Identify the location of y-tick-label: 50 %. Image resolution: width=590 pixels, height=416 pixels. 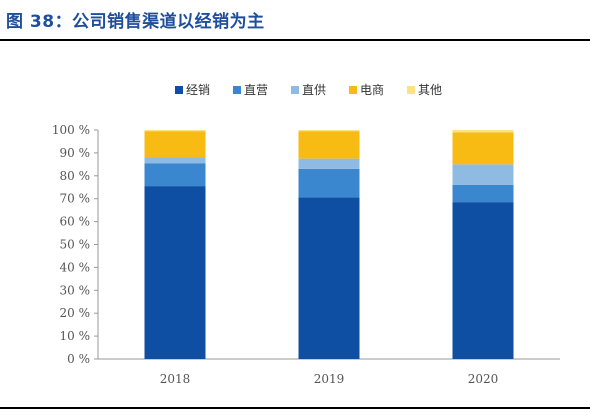
(75, 245).